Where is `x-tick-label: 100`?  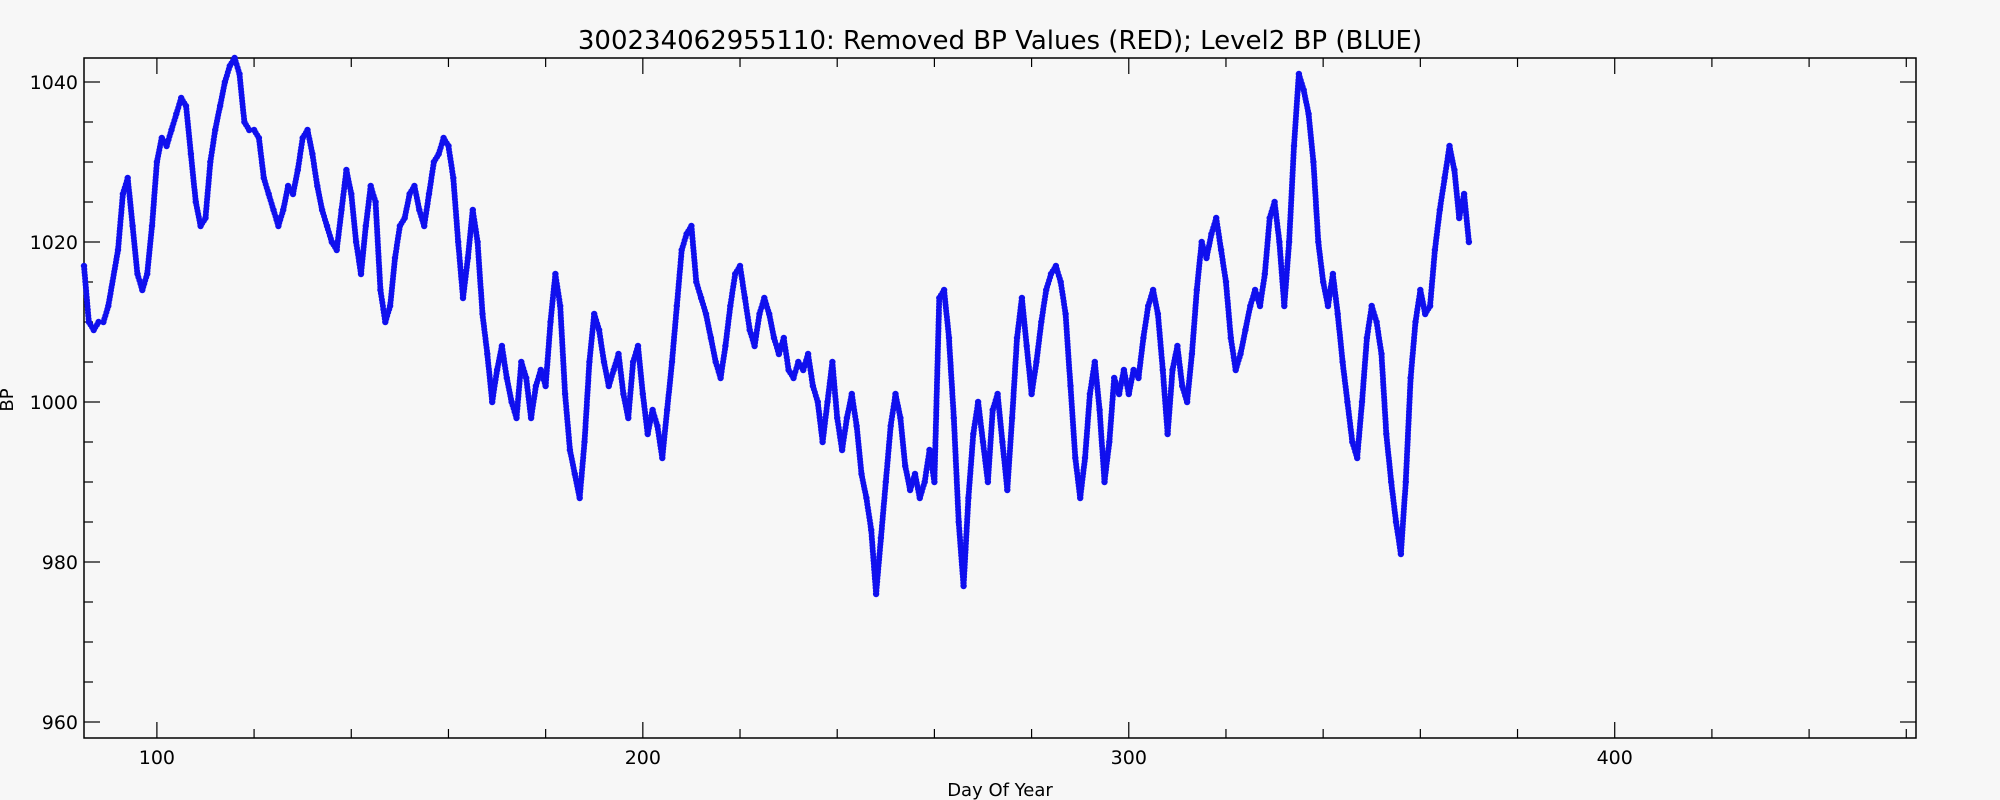 x-tick-label: 100 is located at coordinates (157, 758).